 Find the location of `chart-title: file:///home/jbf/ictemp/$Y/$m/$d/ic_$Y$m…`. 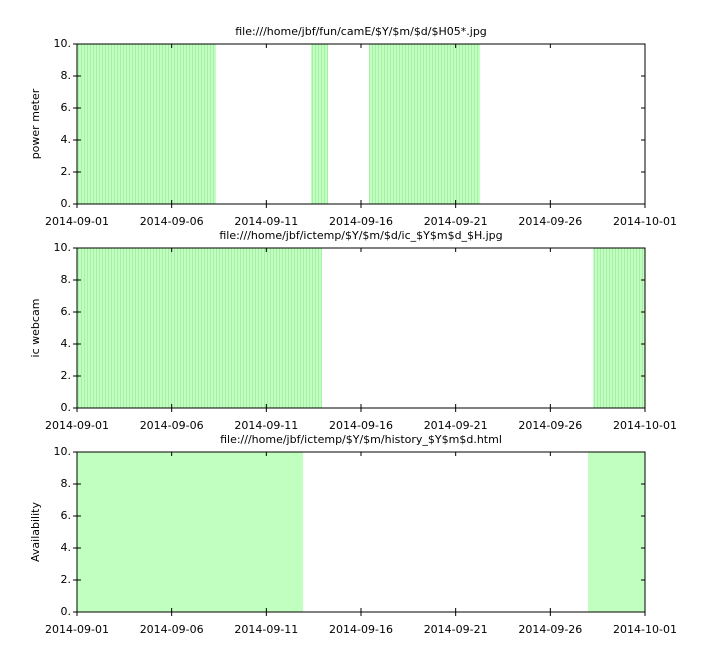

chart-title: file:///home/jbf/ictemp/$Y/$m/$d/ic_$Y$m… is located at coordinates (360, 235).